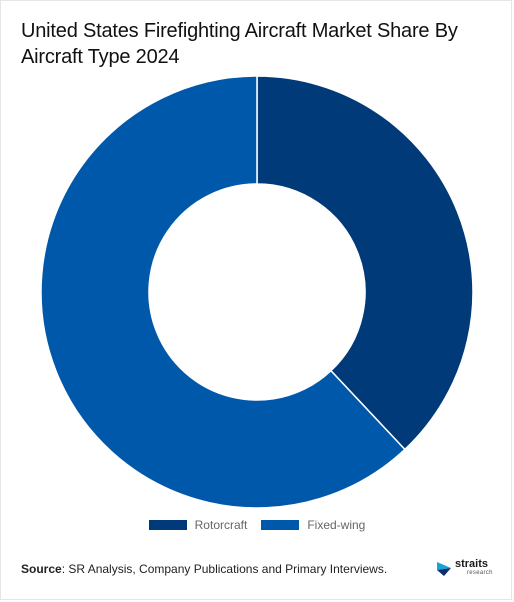 The height and width of the screenshot is (602, 514). Describe the element at coordinates (336, 525) in the screenshot. I see `legend-label-fixed-wing: Fixed-wing` at that location.